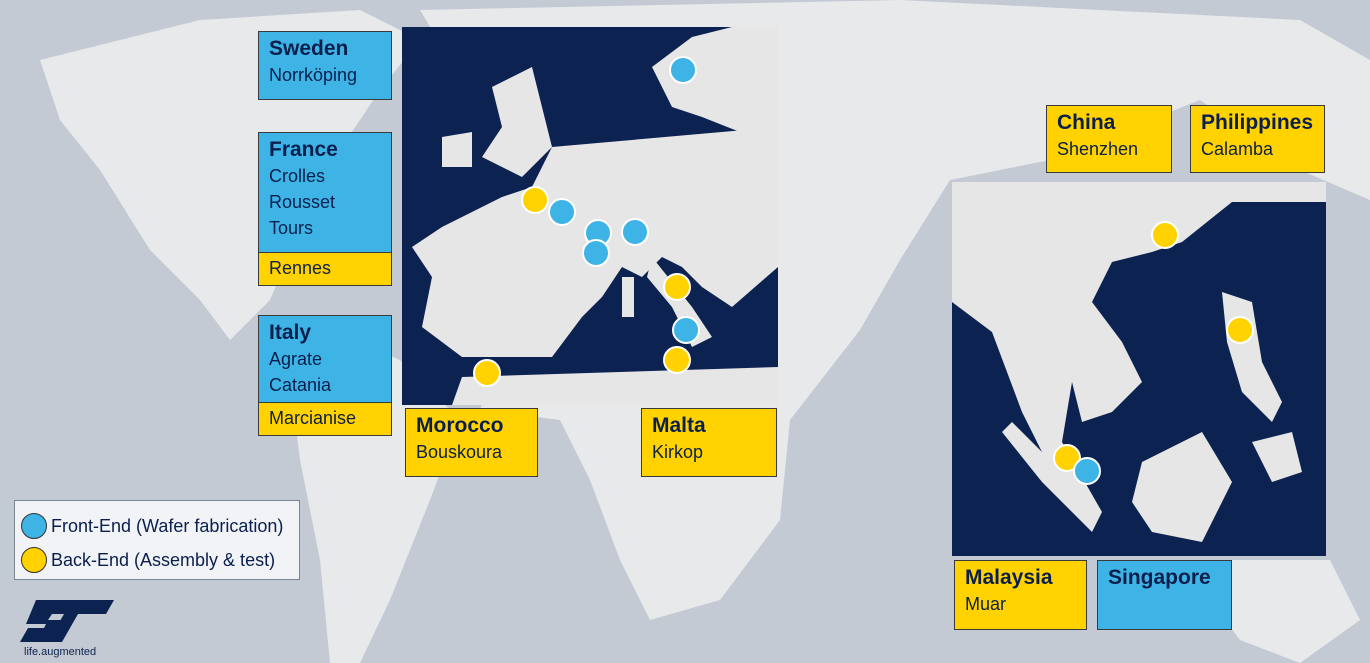  I want to click on country-name: Italy, so click(290, 332).